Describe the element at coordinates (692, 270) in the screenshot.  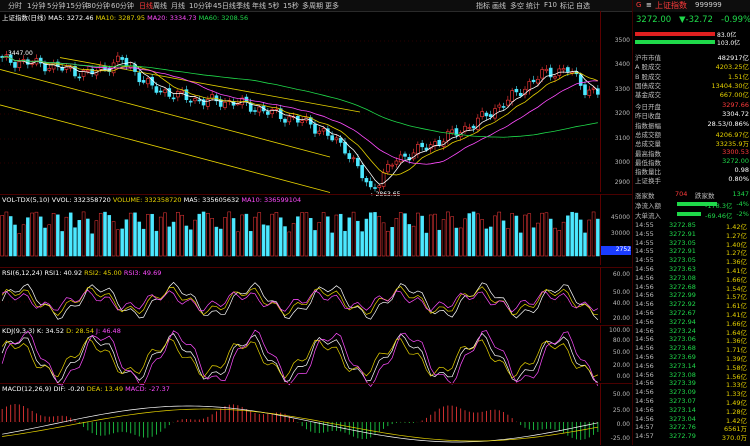
I see `tick-row: 14:56 3273.63 1.41亿` at that location.